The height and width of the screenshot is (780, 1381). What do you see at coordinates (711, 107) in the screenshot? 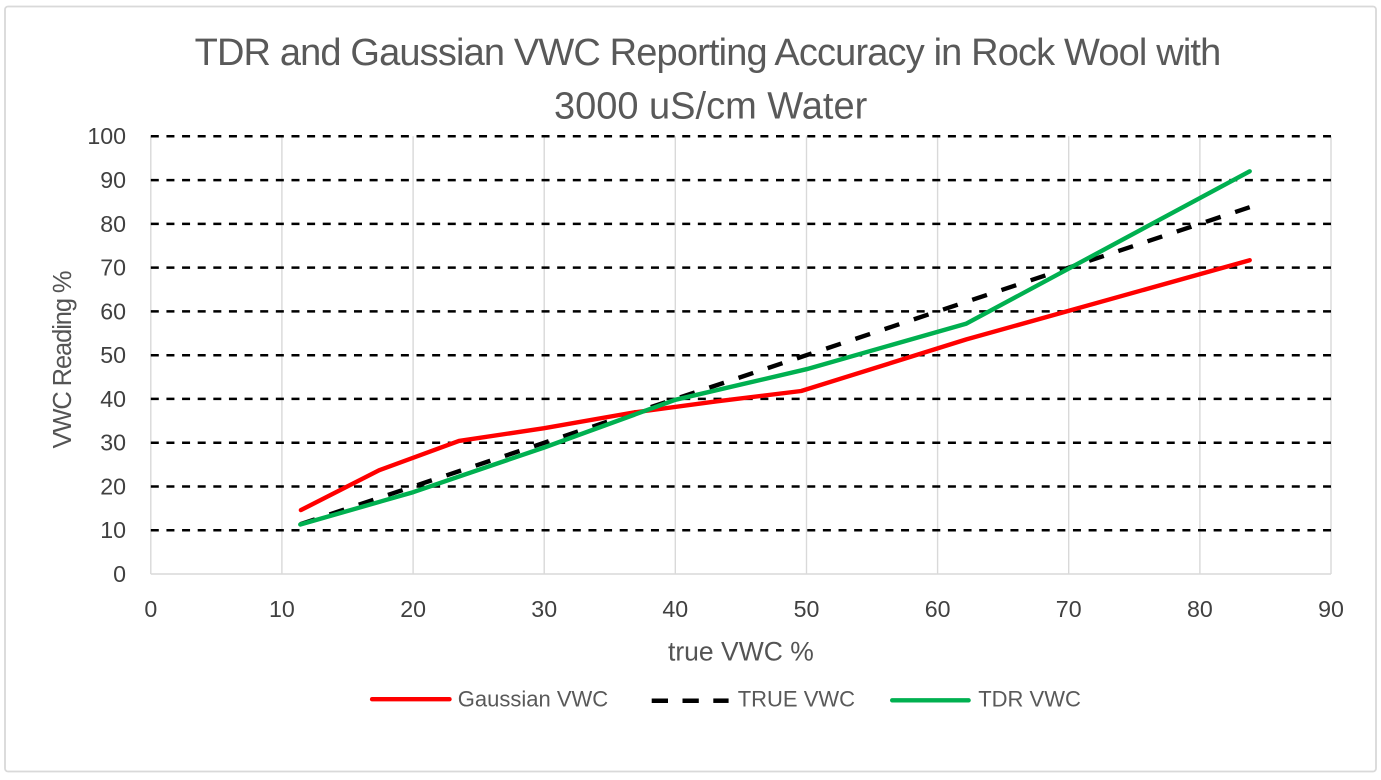
I see `svg-text: 3000 uS/cm Water` at bounding box center [711, 107].